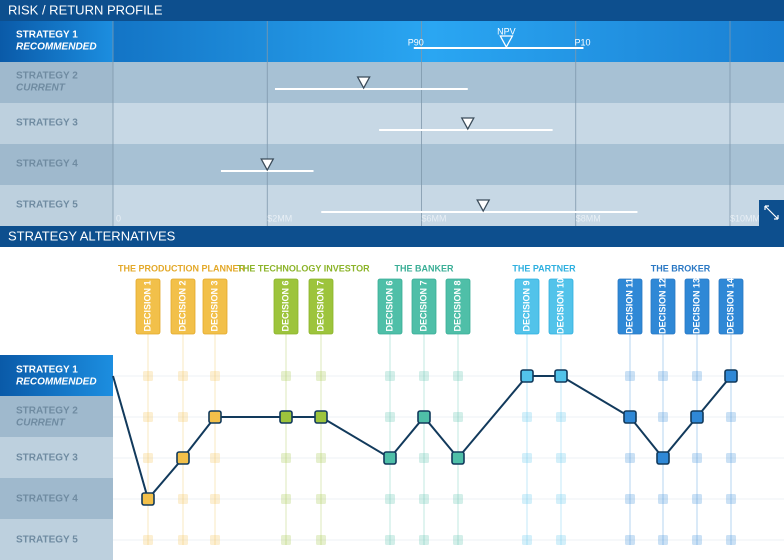 Image resolution: width=784 pixels, height=560 pixels. Describe the element at coordinates (681, 268) in the screenshot. I see `group-title: THE BROKER` at that location.